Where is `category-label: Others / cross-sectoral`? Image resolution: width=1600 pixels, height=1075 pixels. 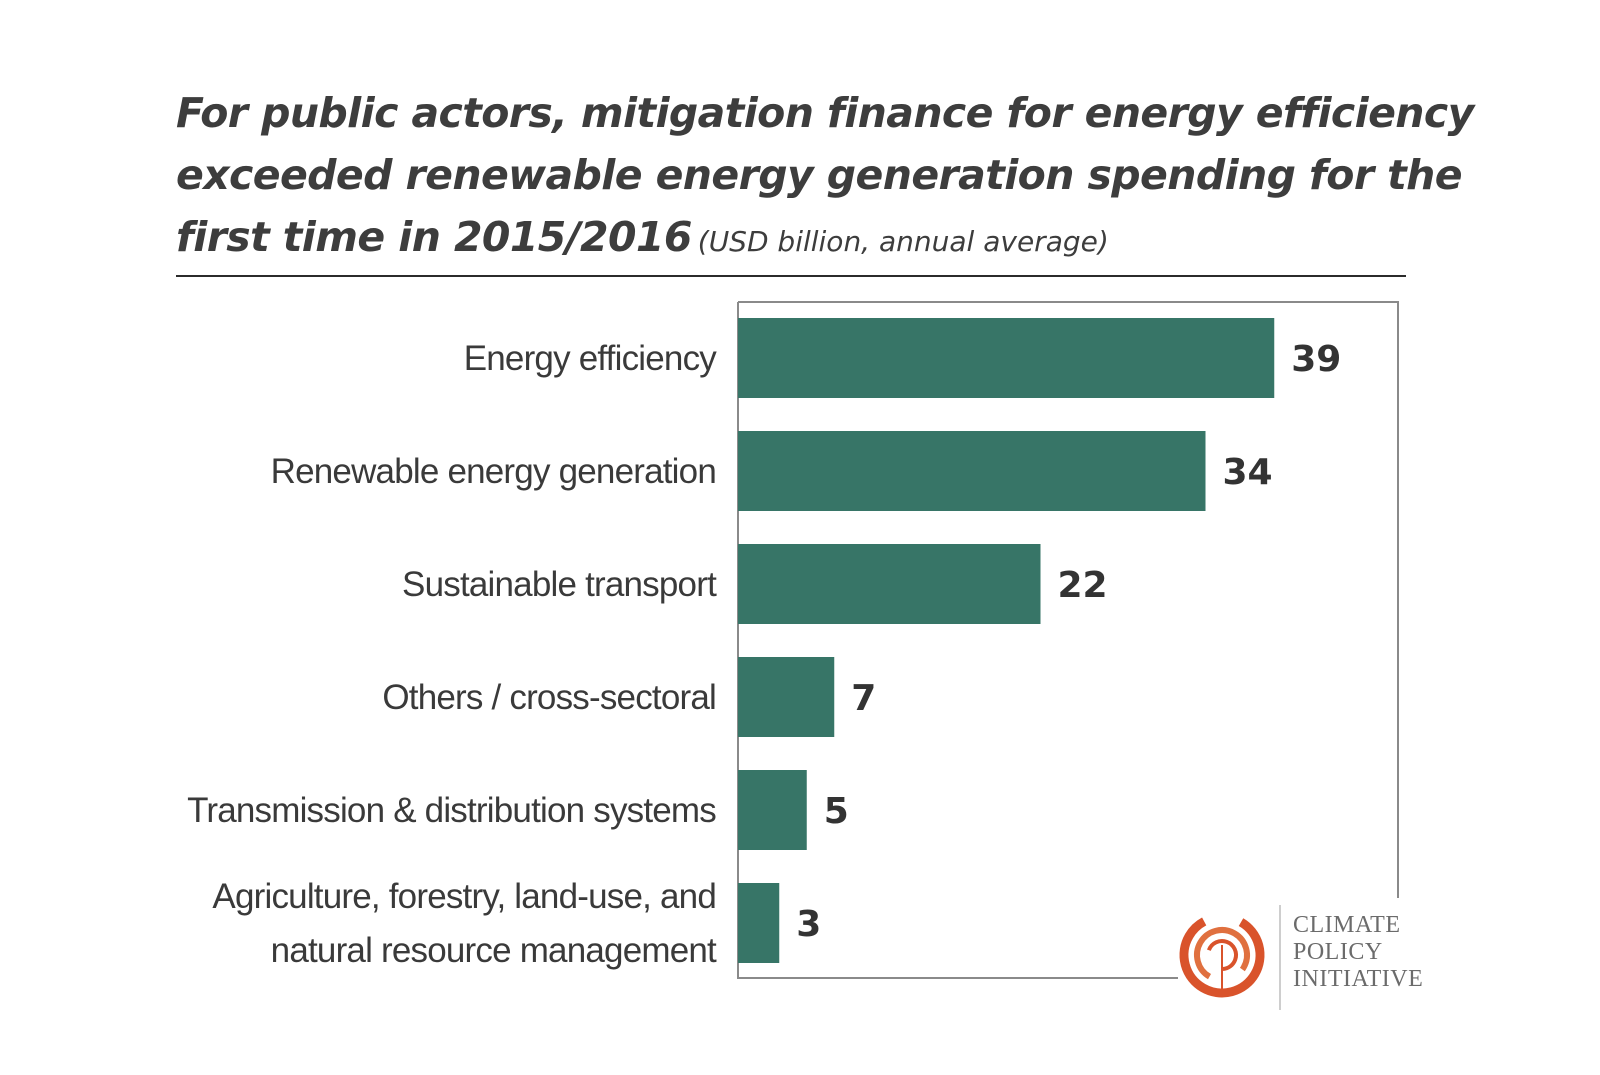 category-label: Others / cross-sectoral is located at coordinates (549, 697).